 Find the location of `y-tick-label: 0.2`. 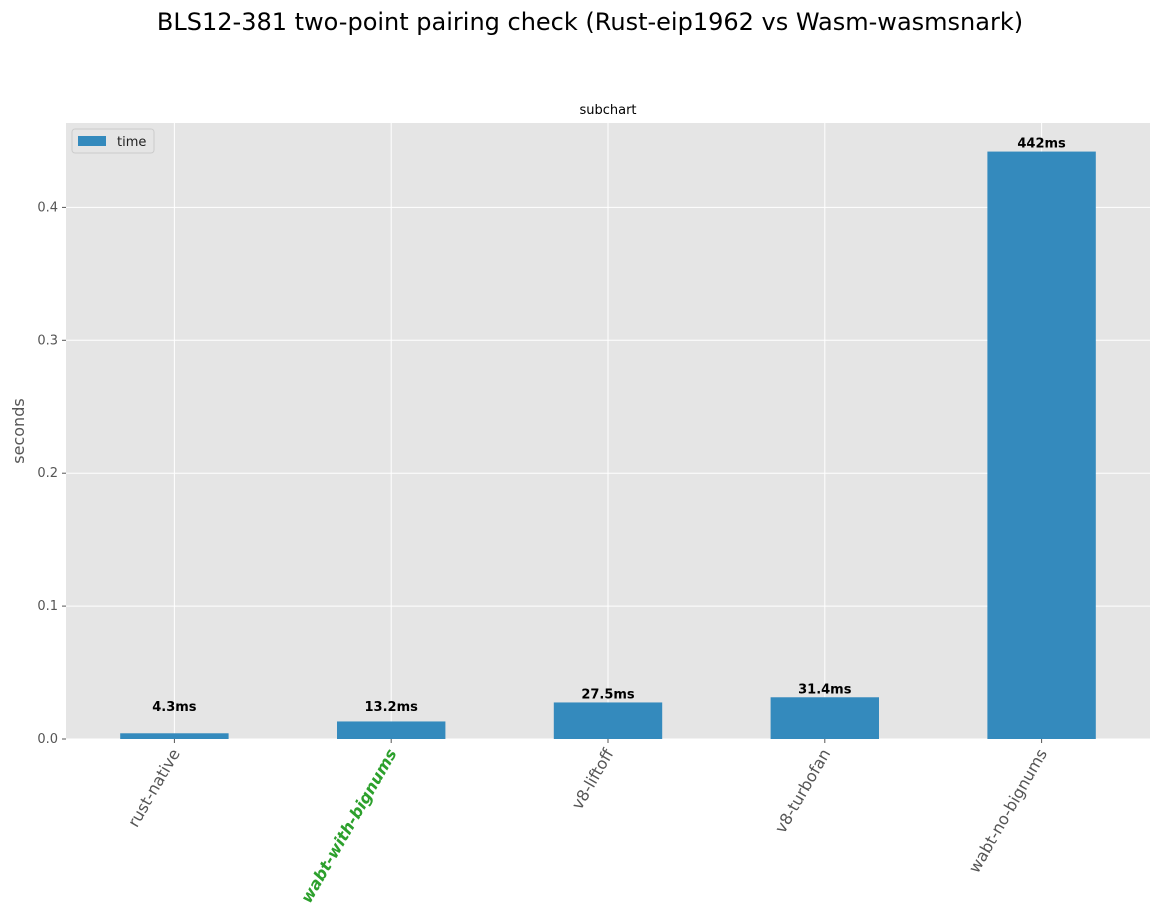

y-tick-label: 0.2 is located at coordinates (47, 473).